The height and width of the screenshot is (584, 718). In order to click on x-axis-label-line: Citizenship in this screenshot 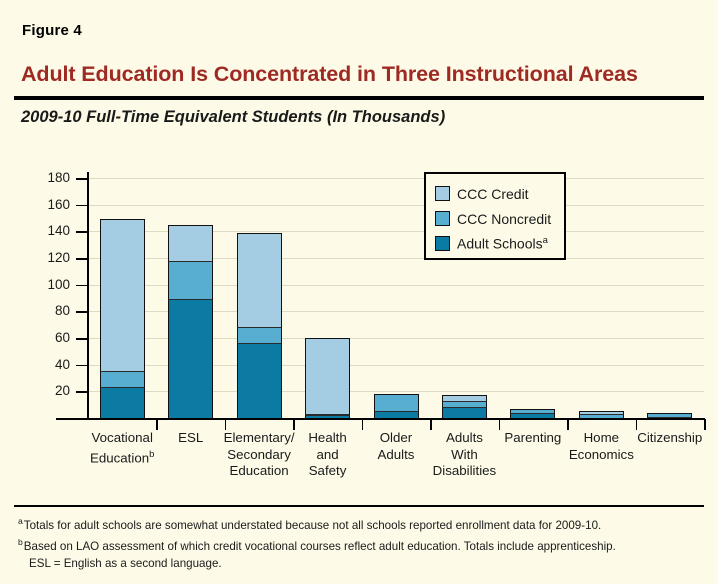, I will do `click(670, 437)`.